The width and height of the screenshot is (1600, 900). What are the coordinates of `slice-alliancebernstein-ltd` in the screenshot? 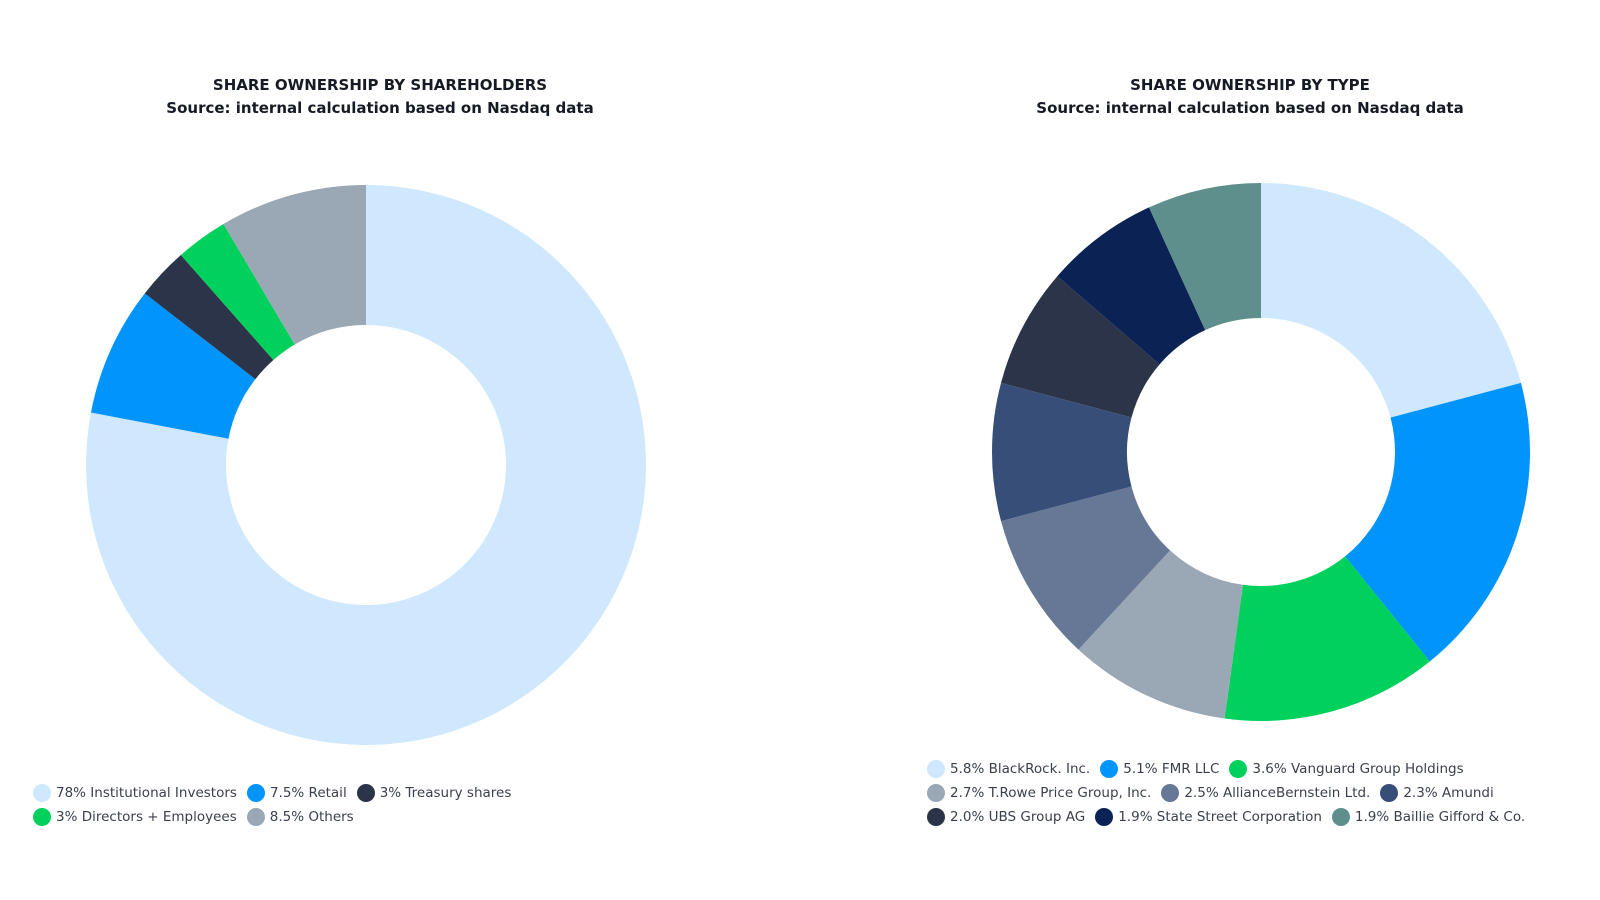 It's located at (1086, 568).